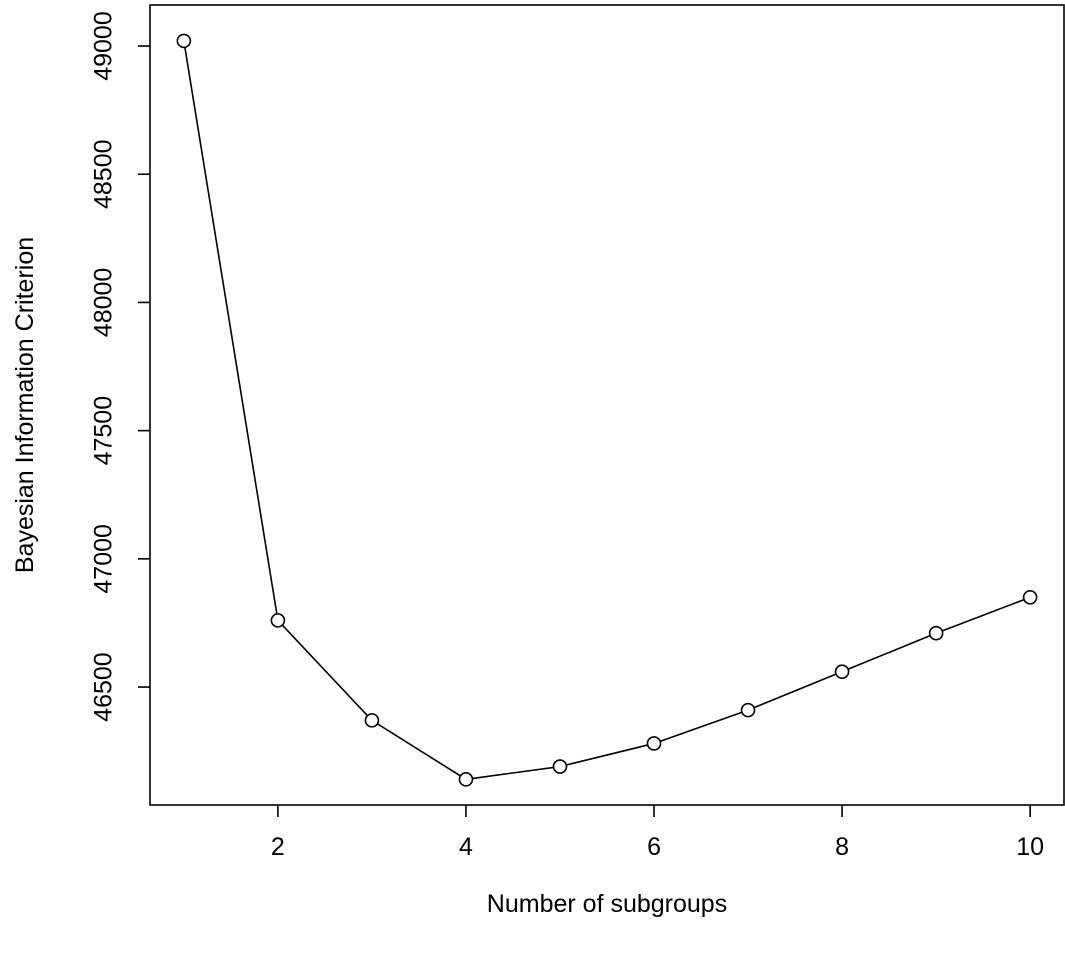 The image size is (1065, 959). Describe the element at coordinates (607, 904) in the screenshot. I see `x-axis-title: Number of subgroups` at that location.